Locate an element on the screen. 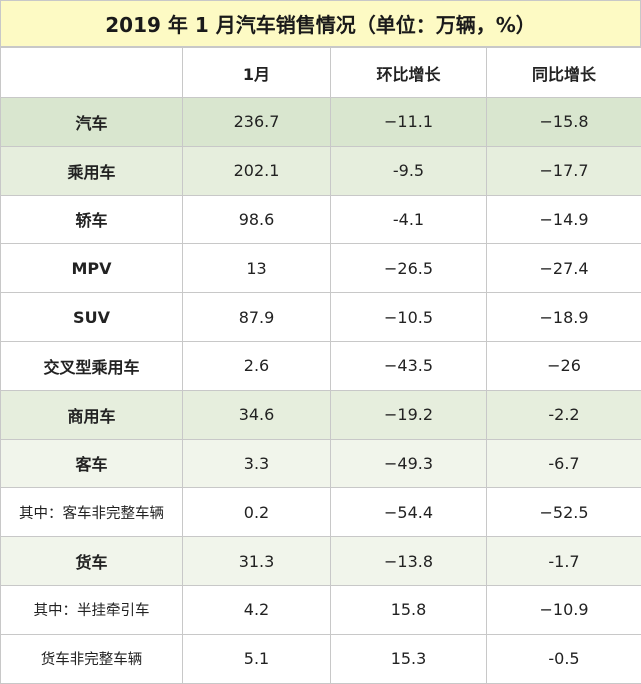 The width and height of the screenshot is (641, 684). table-row: 乘用车 202.1 -9.5 −17.7 is located at coordinates (321, 170).